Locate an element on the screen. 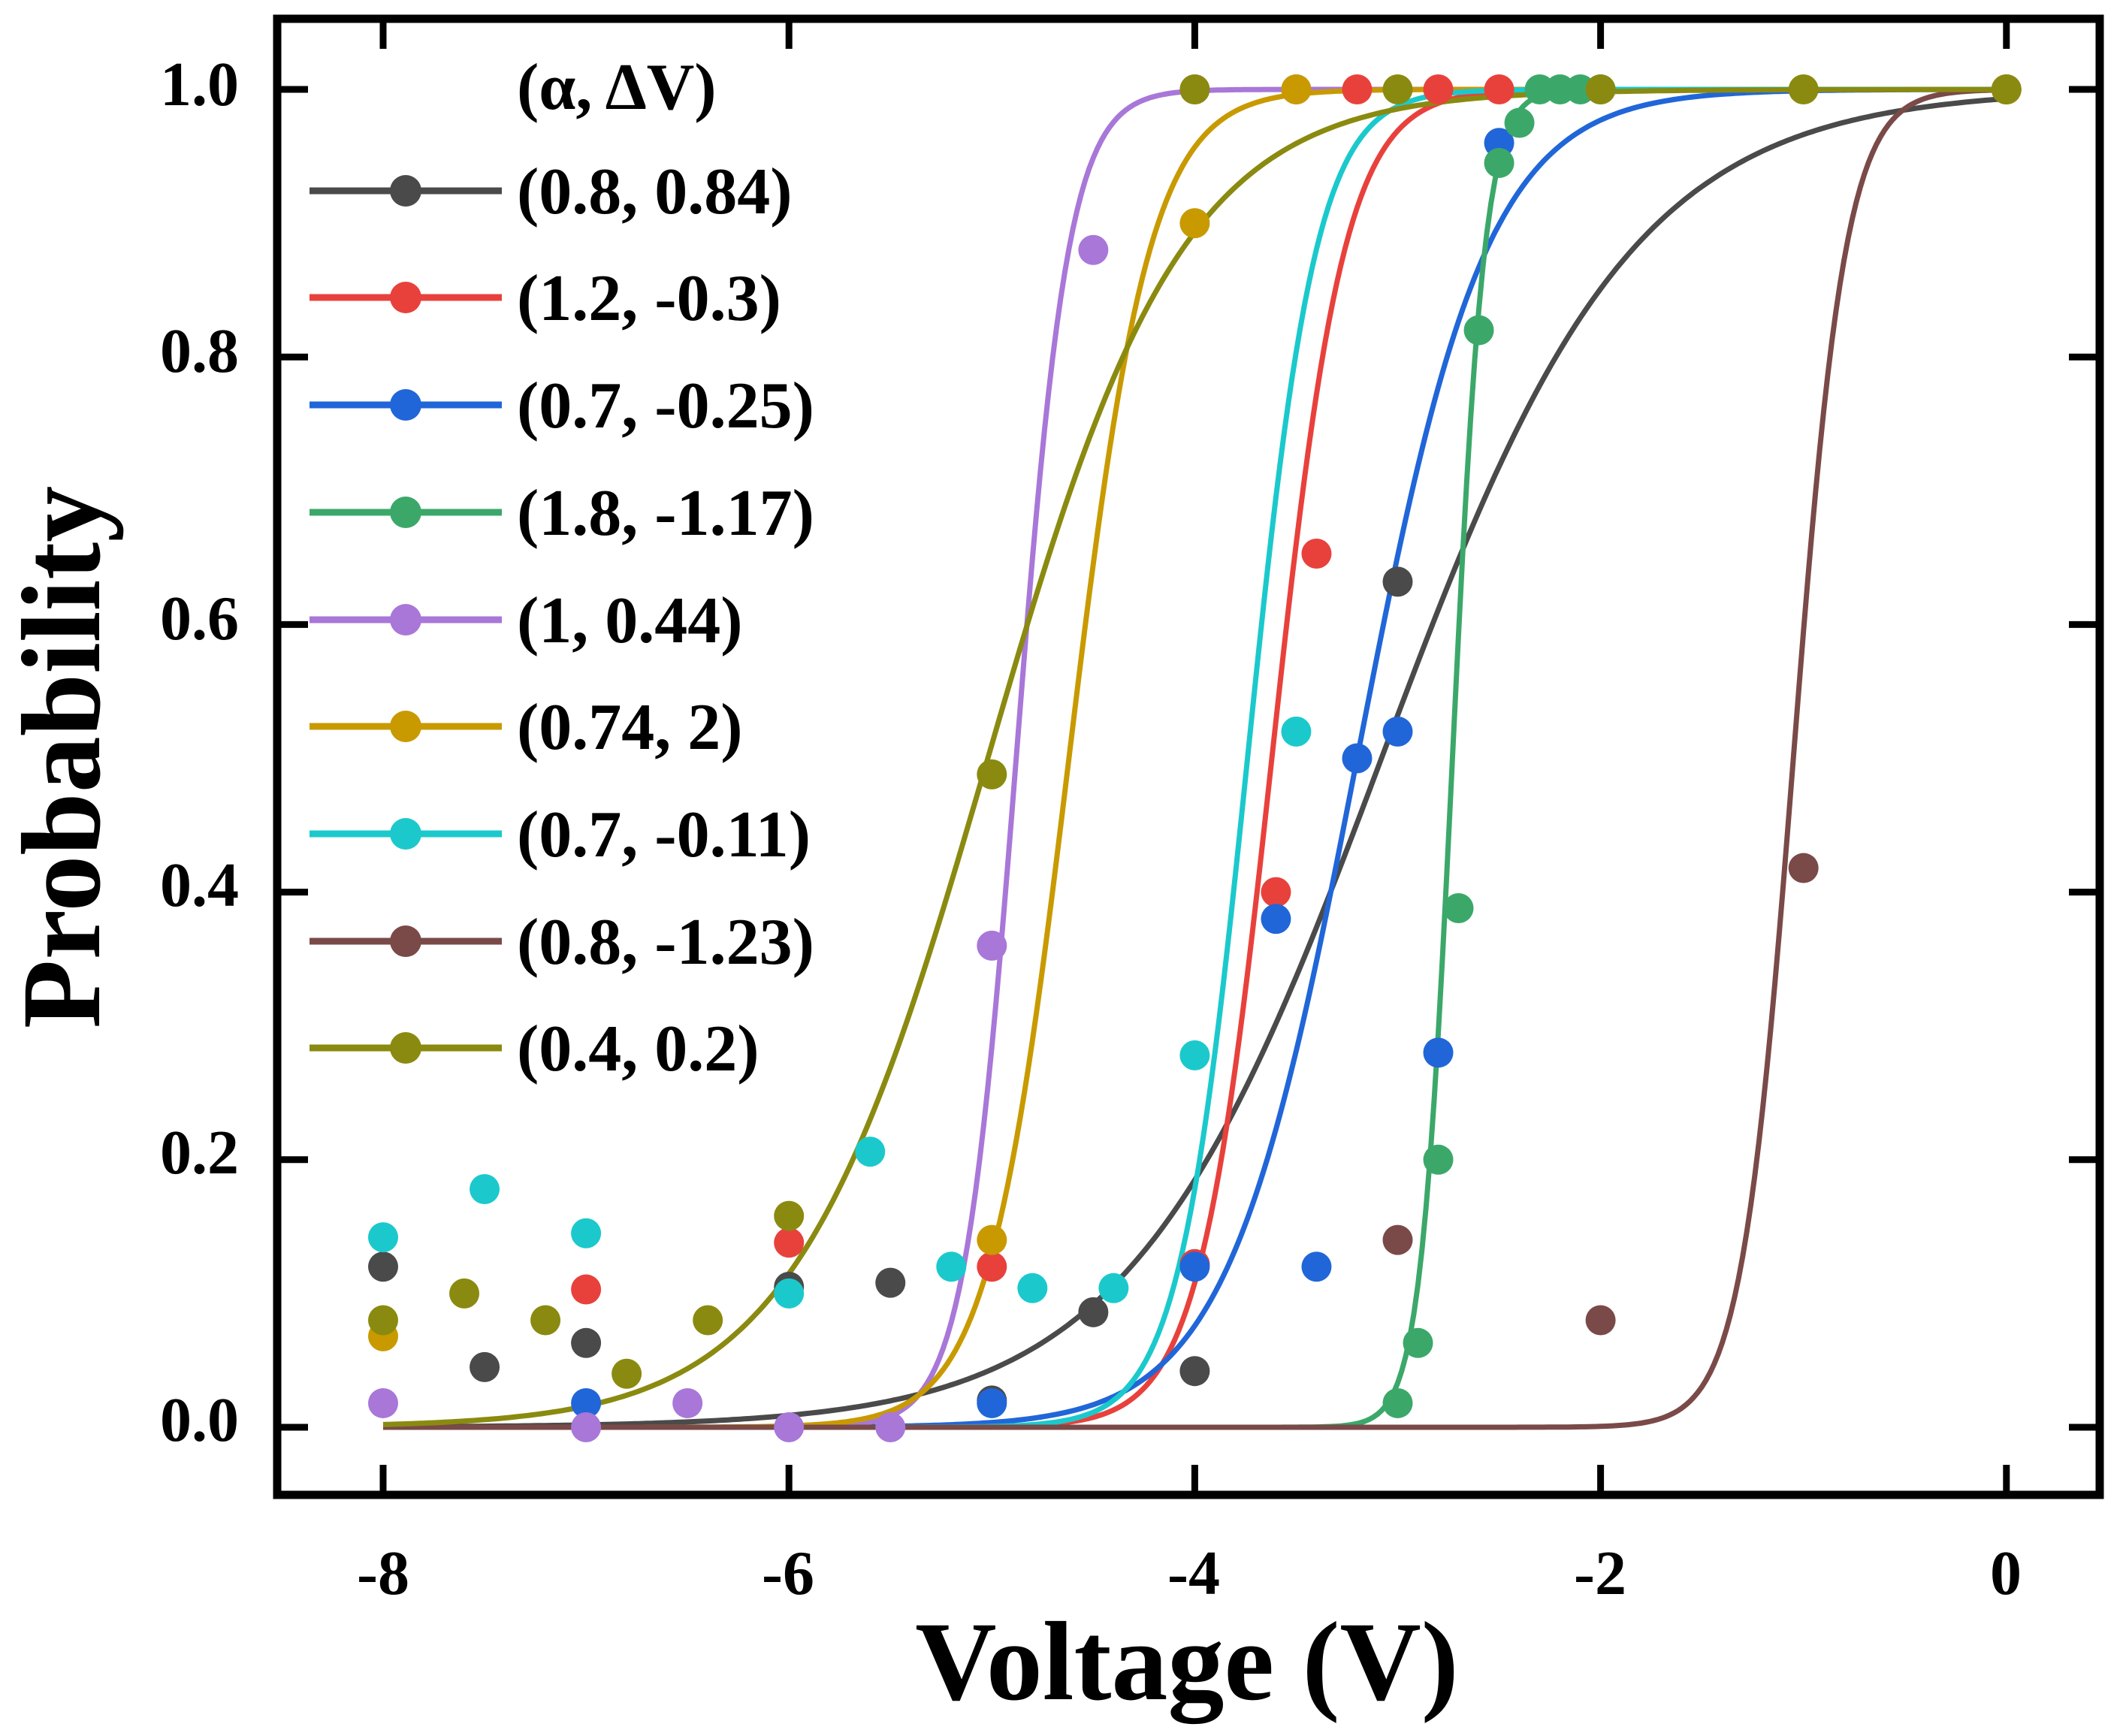 The width and height of the screenshot is (2126, 1736). y-tick-label: 0.4 is located at coordinates (199, 885).